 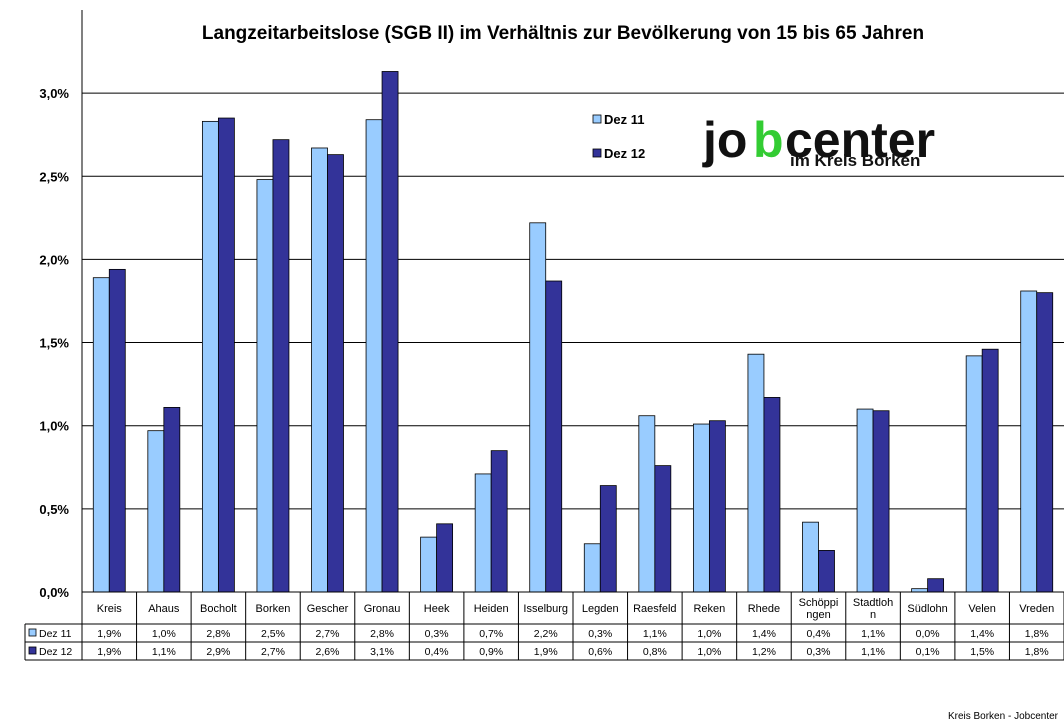 I want to click on category-label: Südlohn, so click(x=927, y=609).